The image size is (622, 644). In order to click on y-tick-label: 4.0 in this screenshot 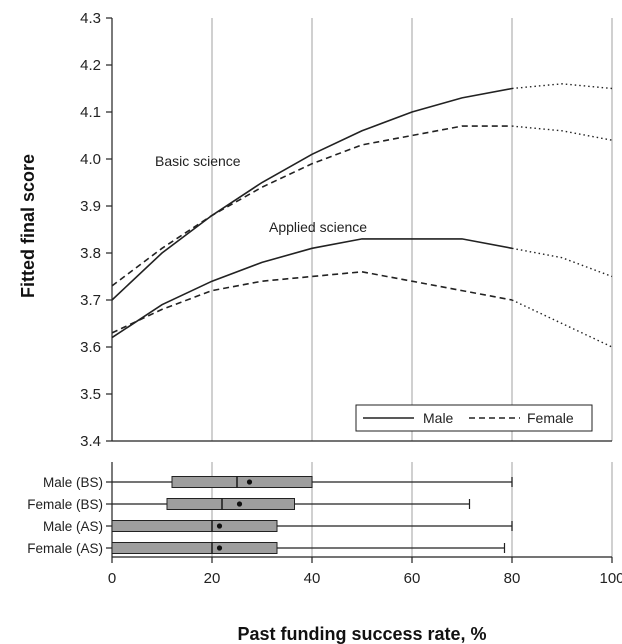, I will do `click(90, 159)`.